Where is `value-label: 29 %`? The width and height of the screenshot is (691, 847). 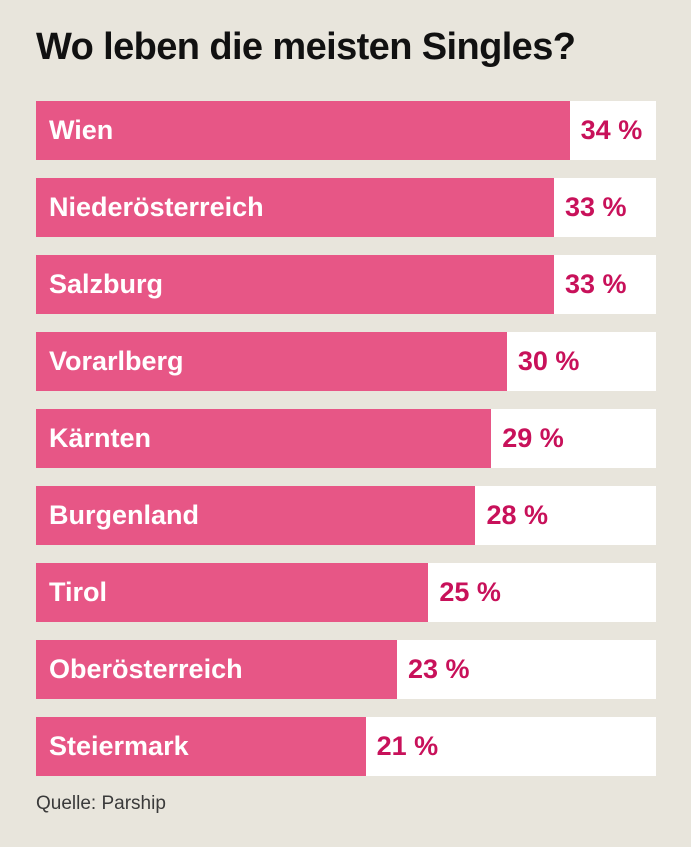 value-label: 29 % is located at coordinates (533, 438).